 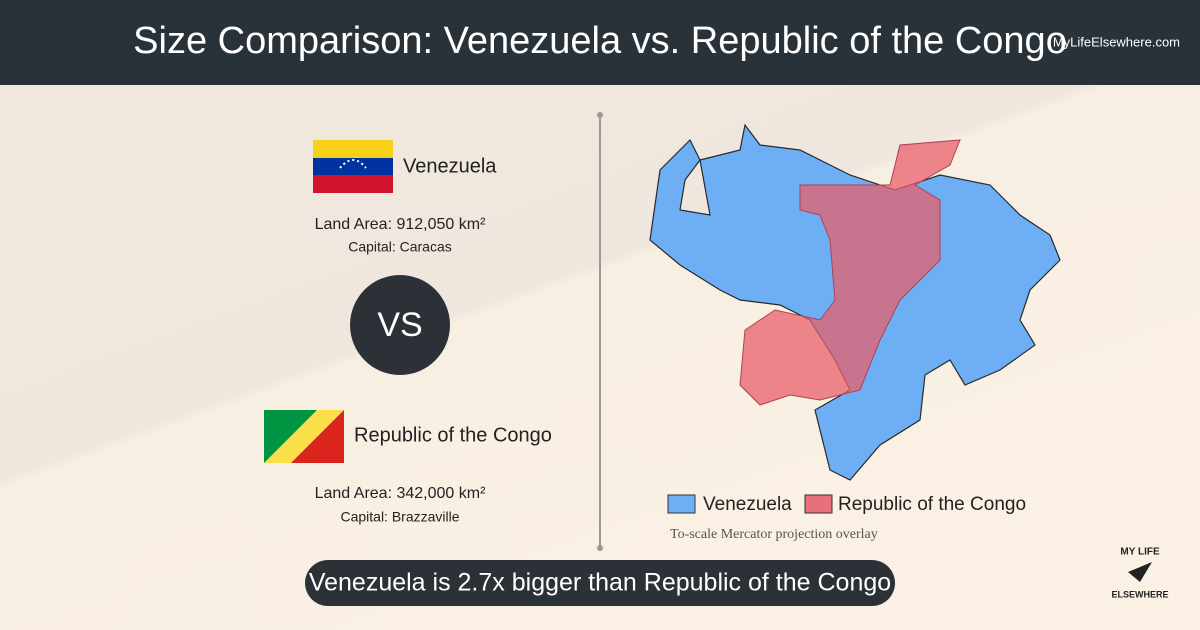 What do you see at coordinates (304, 436) in the screenshot?
I see `congo-flag` at bounding box center [304, 436].